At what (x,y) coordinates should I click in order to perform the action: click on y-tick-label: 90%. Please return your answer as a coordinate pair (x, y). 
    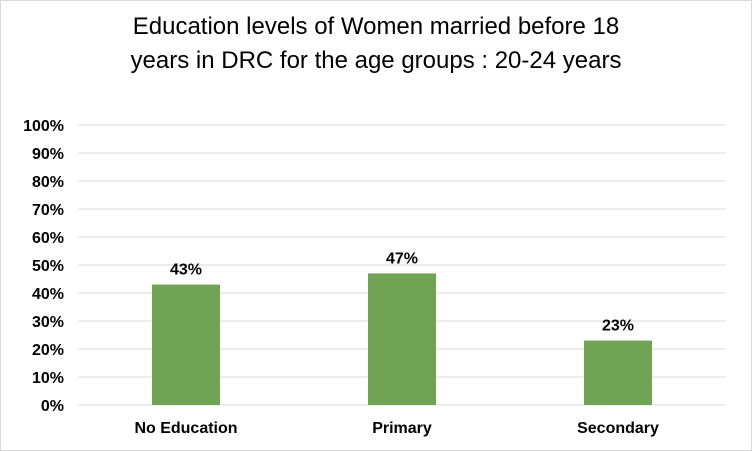
    Looking at the image, I should click on (48, 154).